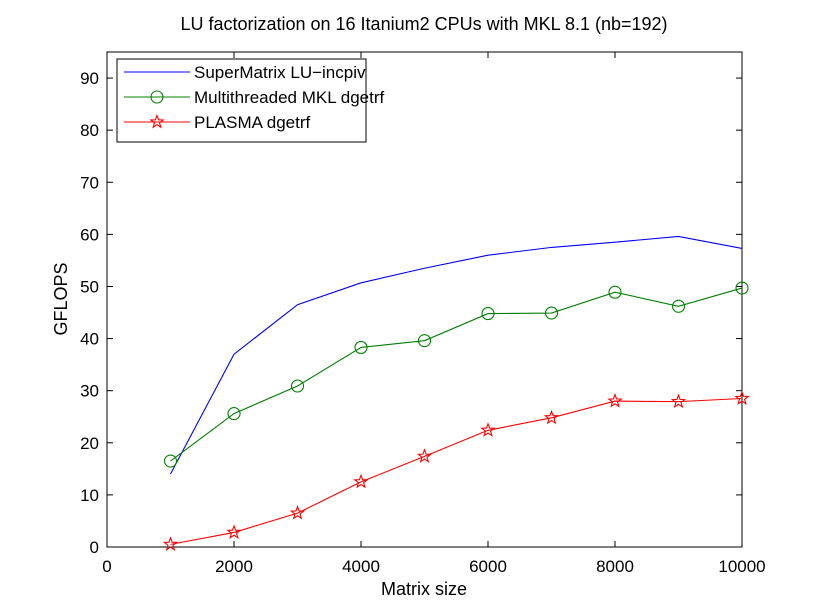 Image resolution: width=818 pixels, height=616 pixels. What do you see at coordinates (94, 547) in the screenshot?
I see `y-tick-label: 0` at bounding box center [94, 547].